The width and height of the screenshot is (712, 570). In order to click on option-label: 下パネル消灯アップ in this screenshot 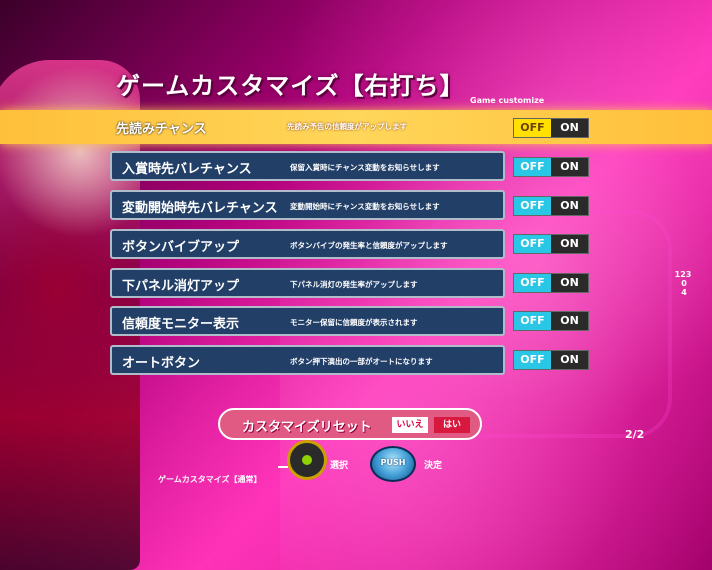, I will do `click(181, 286)`.